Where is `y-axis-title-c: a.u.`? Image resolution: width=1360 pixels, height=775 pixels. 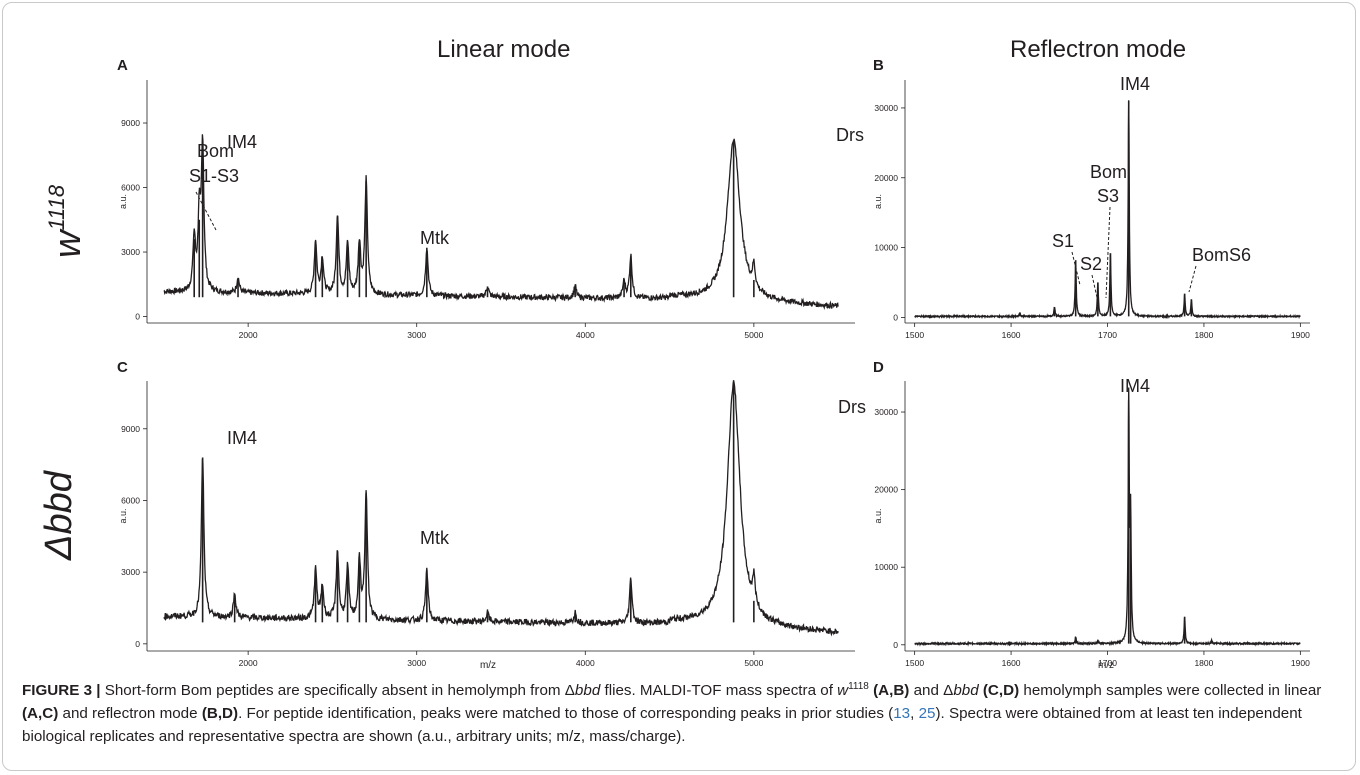
y-axis-title-c: a.u. is located at coordinates (123, 515).